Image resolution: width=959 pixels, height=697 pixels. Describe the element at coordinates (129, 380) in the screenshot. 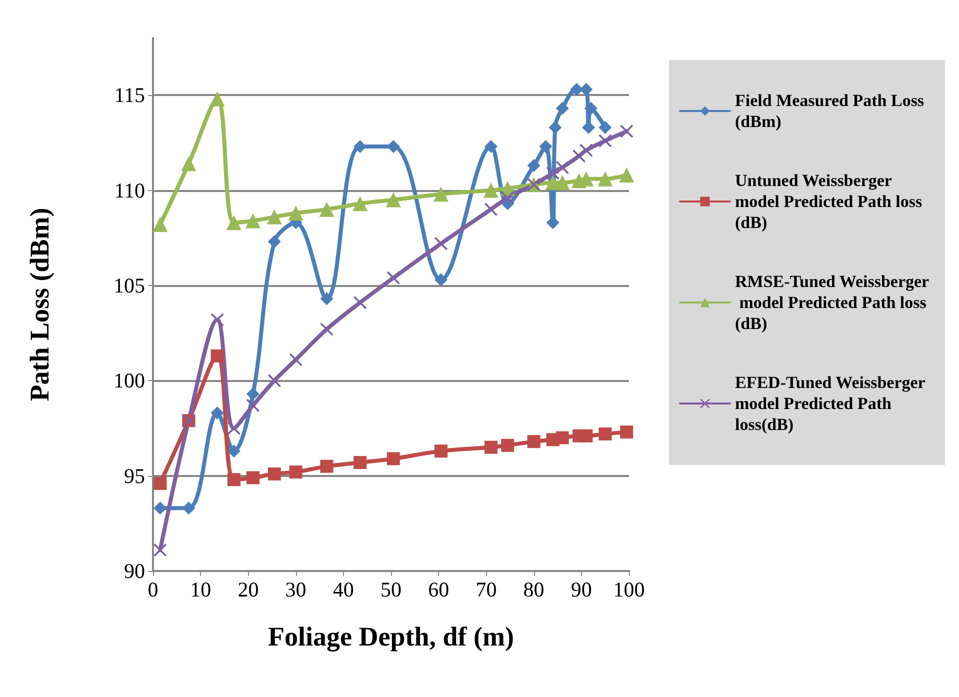

I see `y-tick-label: 100` at that location.